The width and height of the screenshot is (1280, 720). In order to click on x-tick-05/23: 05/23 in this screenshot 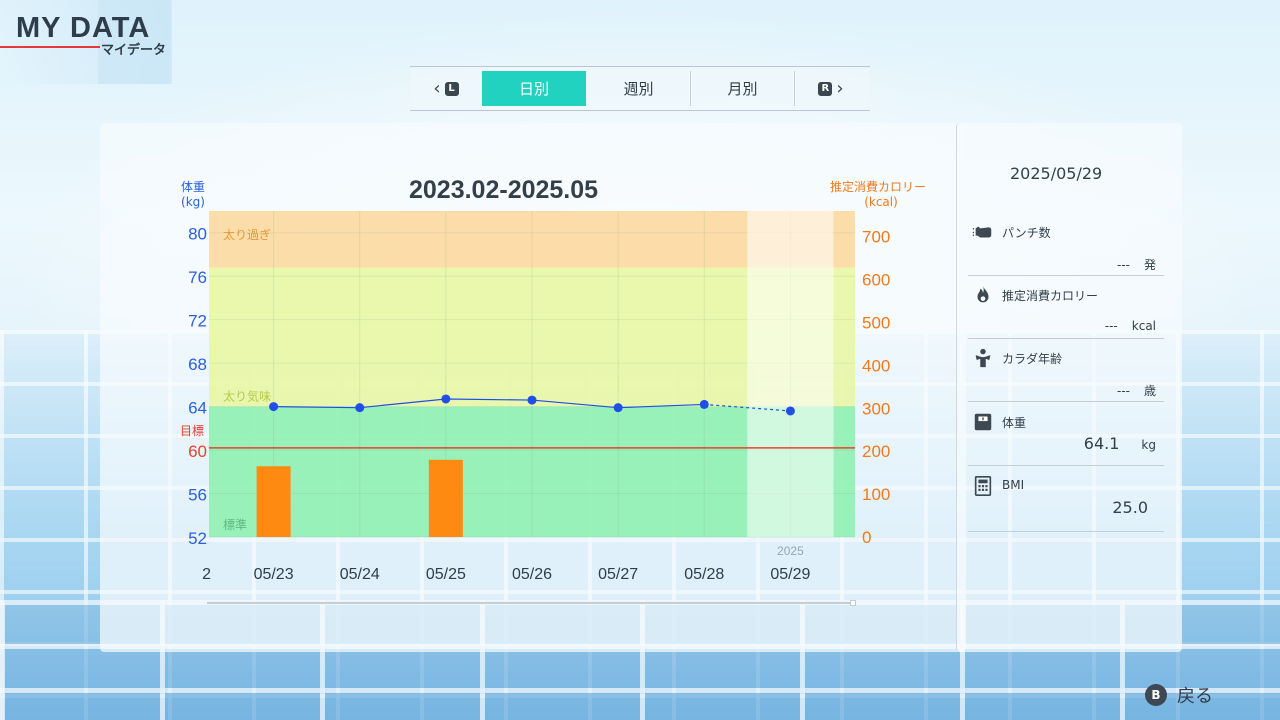, I will do `click(274, 574)`.